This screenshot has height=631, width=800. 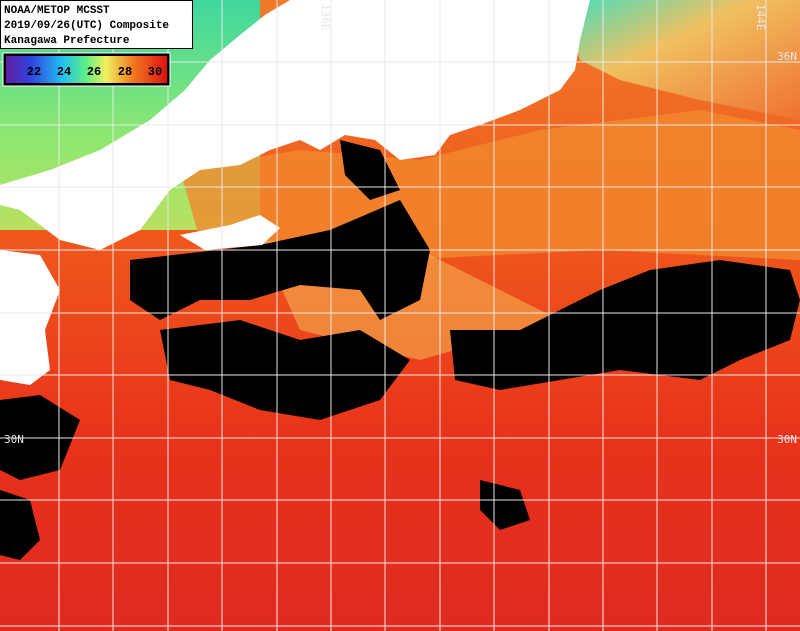 I want to click on lat-label: 36N, so click(x=787, y=56).